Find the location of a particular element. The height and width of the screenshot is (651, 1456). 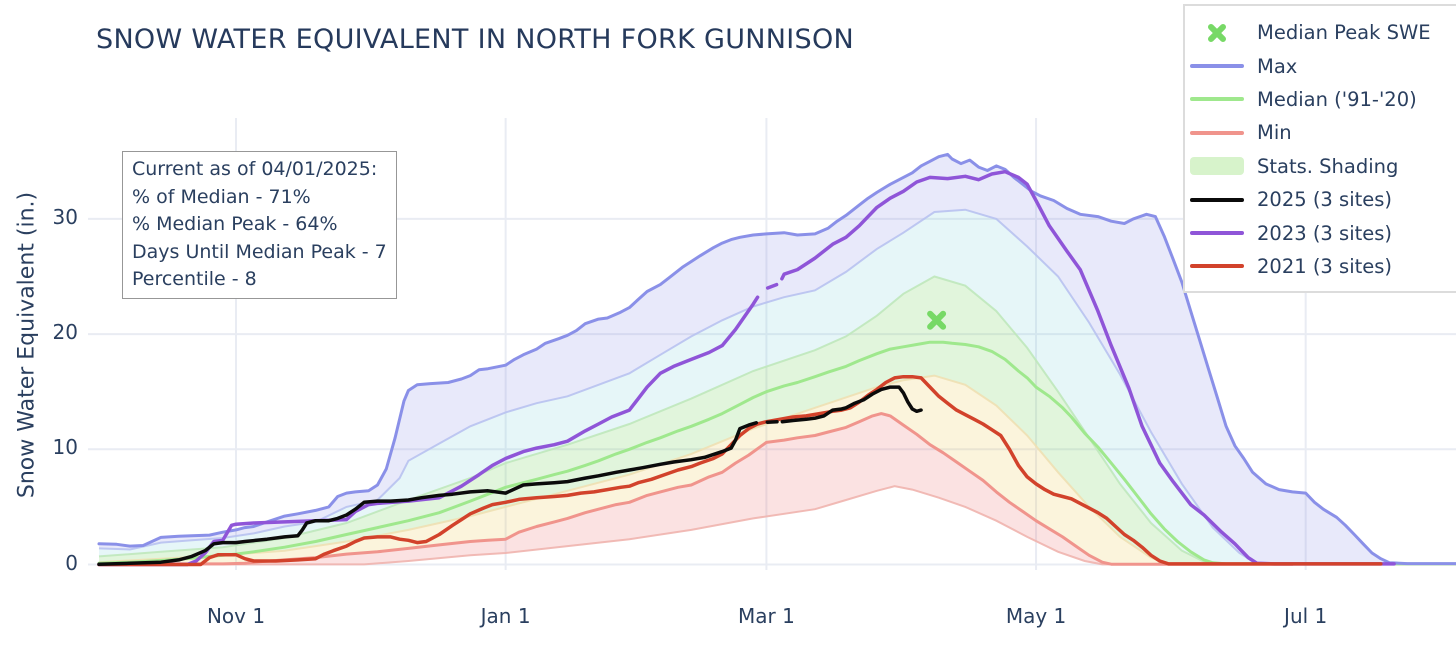

legend-label: 2021 (3 sites) is located at coordinates (1325, 266).